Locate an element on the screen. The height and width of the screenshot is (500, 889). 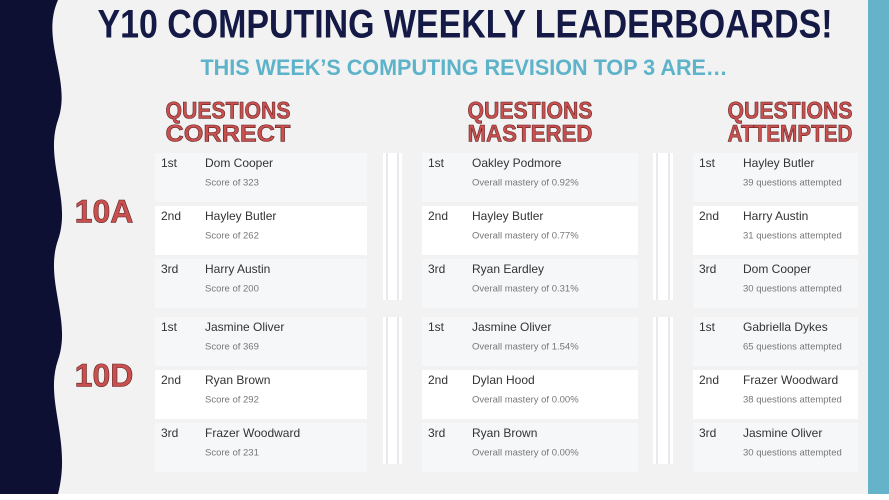
detail: Score of 200 is located at coordinates (232, 289).